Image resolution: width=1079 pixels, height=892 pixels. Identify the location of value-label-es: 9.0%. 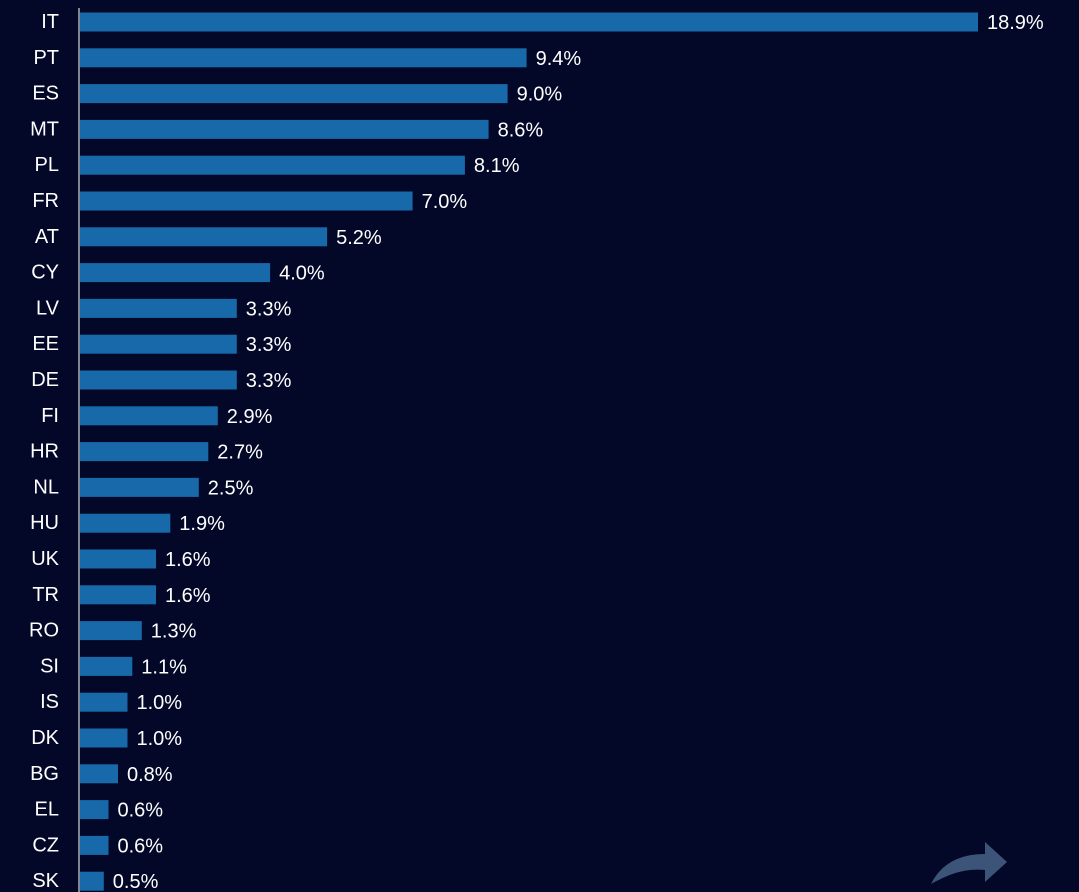
(540, 95).